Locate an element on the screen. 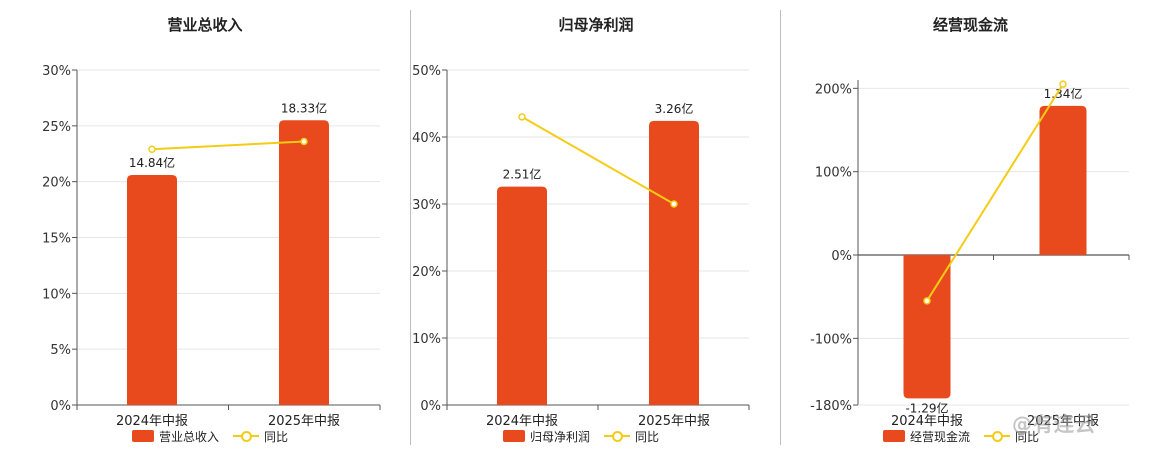 Image resolution: width=1160 pixels, height=450 pixels. legend-bar-label: 营业总收入 is located at coordinates (189, 436).